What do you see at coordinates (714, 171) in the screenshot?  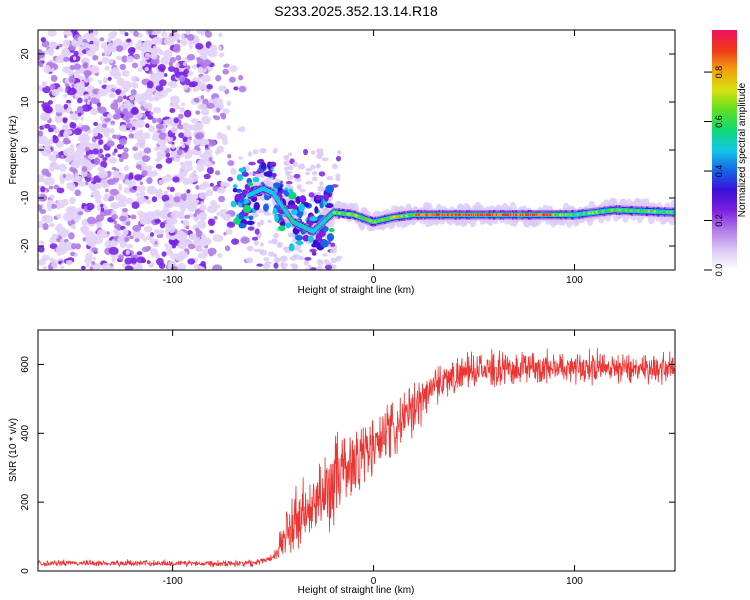 I see `colorbar-ticks: 0.0 0.2 0.4 0.6 0.8` at bounding box center [714, 171].